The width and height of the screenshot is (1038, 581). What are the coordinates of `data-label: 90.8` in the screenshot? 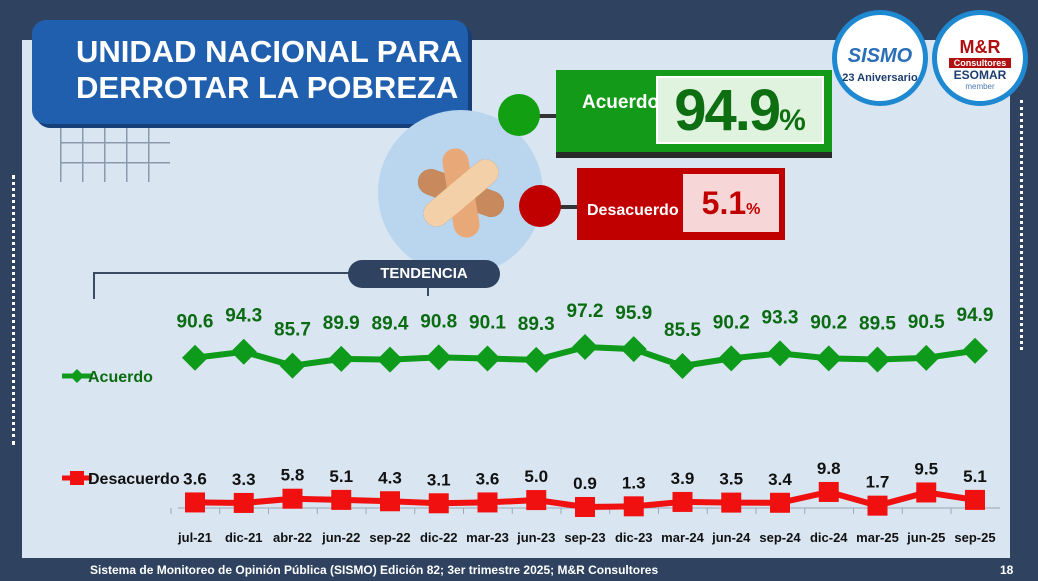 It's located at (438, 321).